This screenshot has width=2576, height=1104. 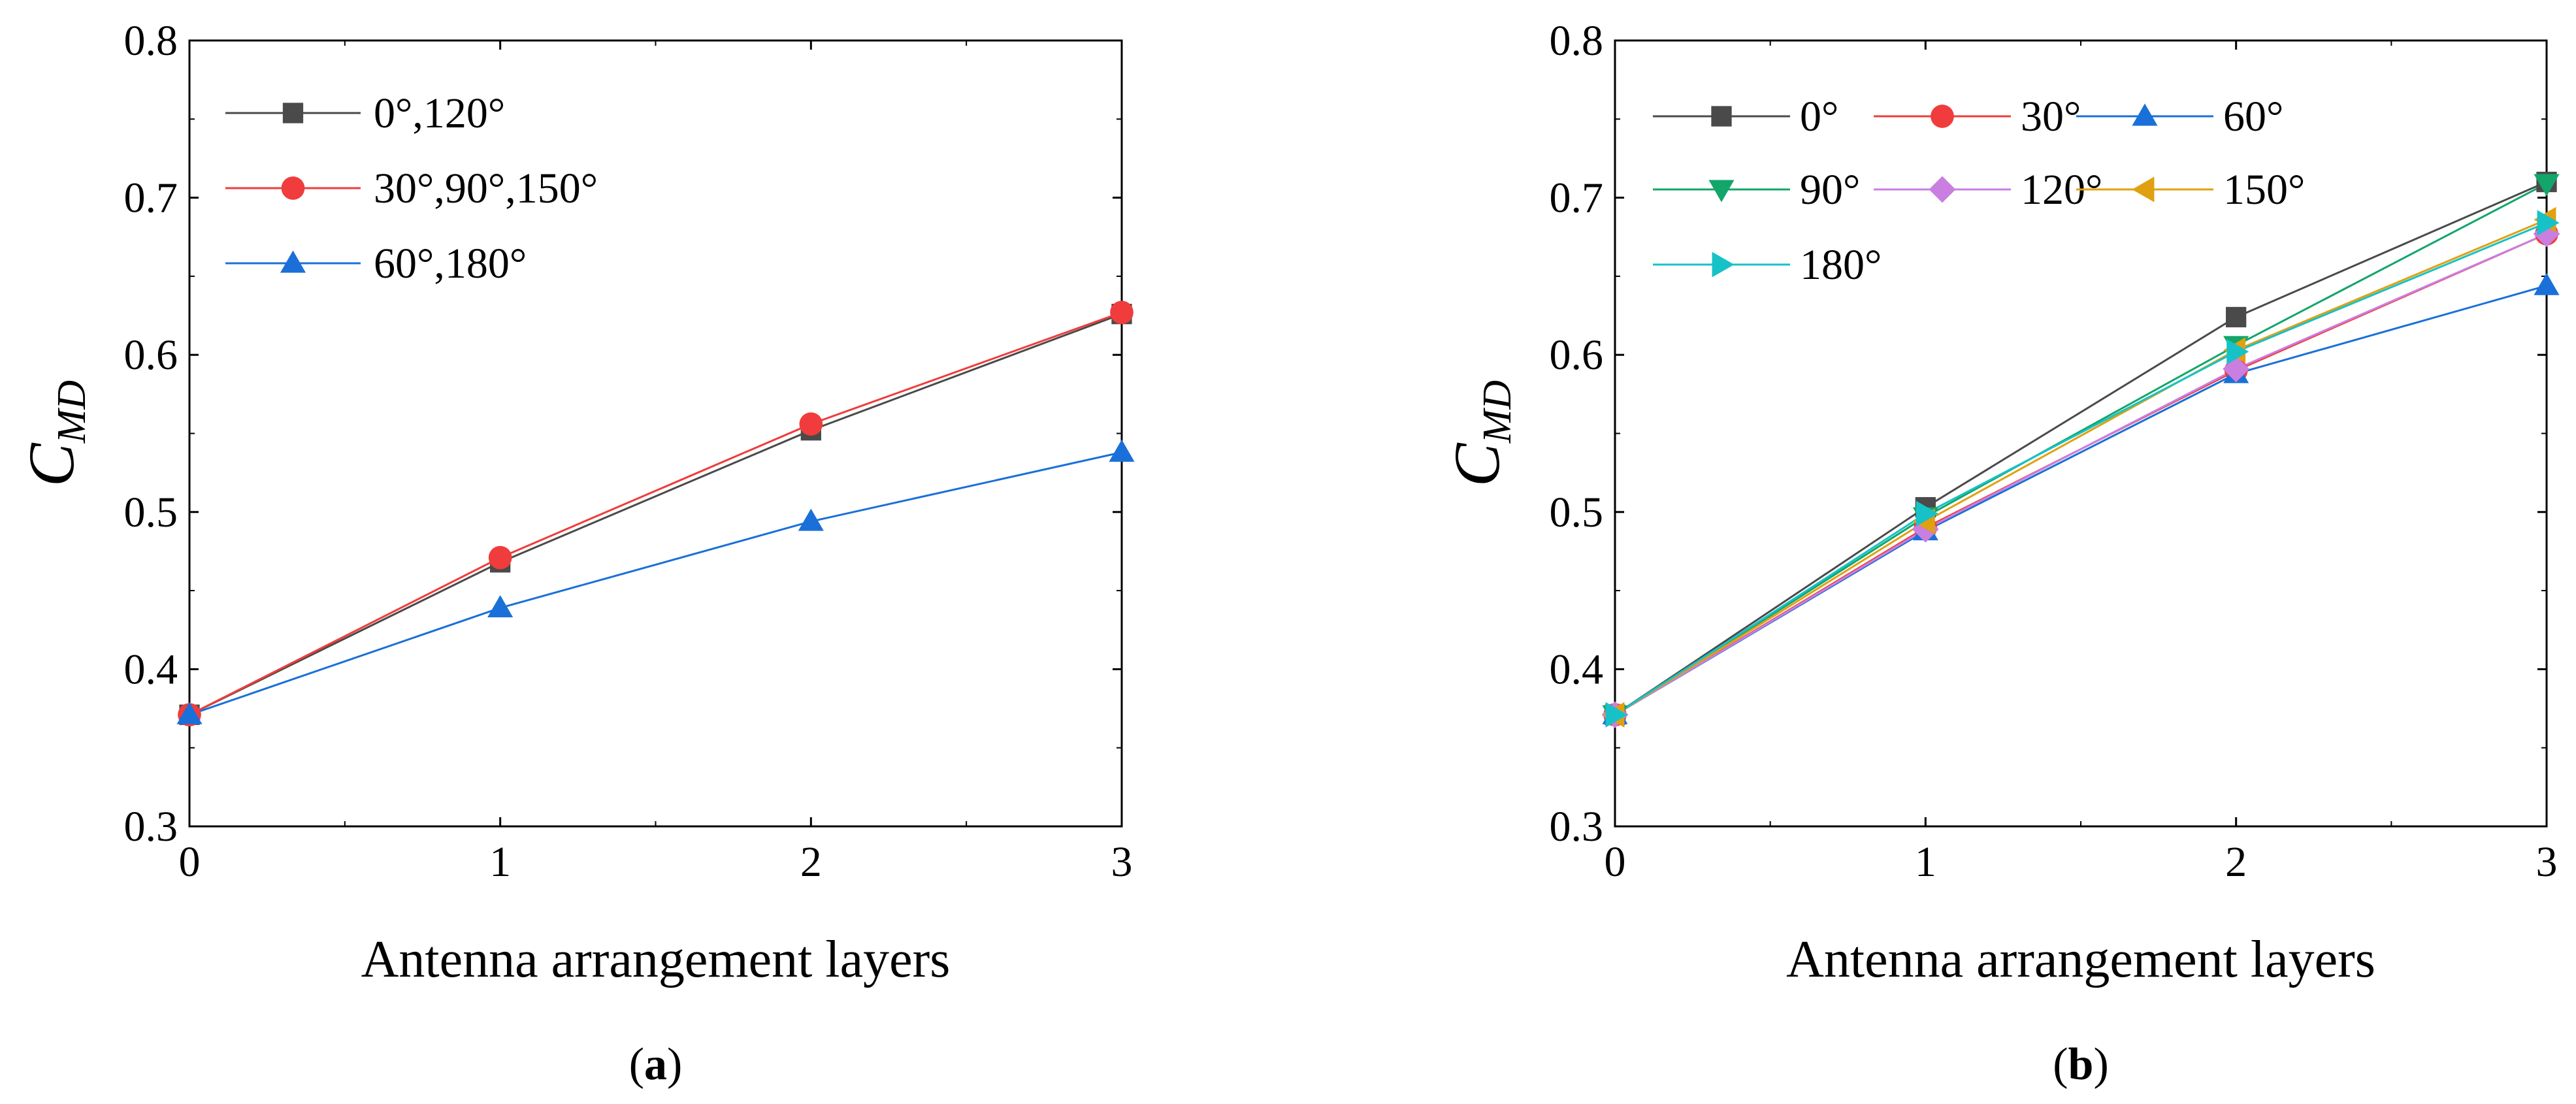 What do you see at coordinates (500, 606) in the screenshot?
I see `data-point-s2-x1` at bounding box center [500, 606].